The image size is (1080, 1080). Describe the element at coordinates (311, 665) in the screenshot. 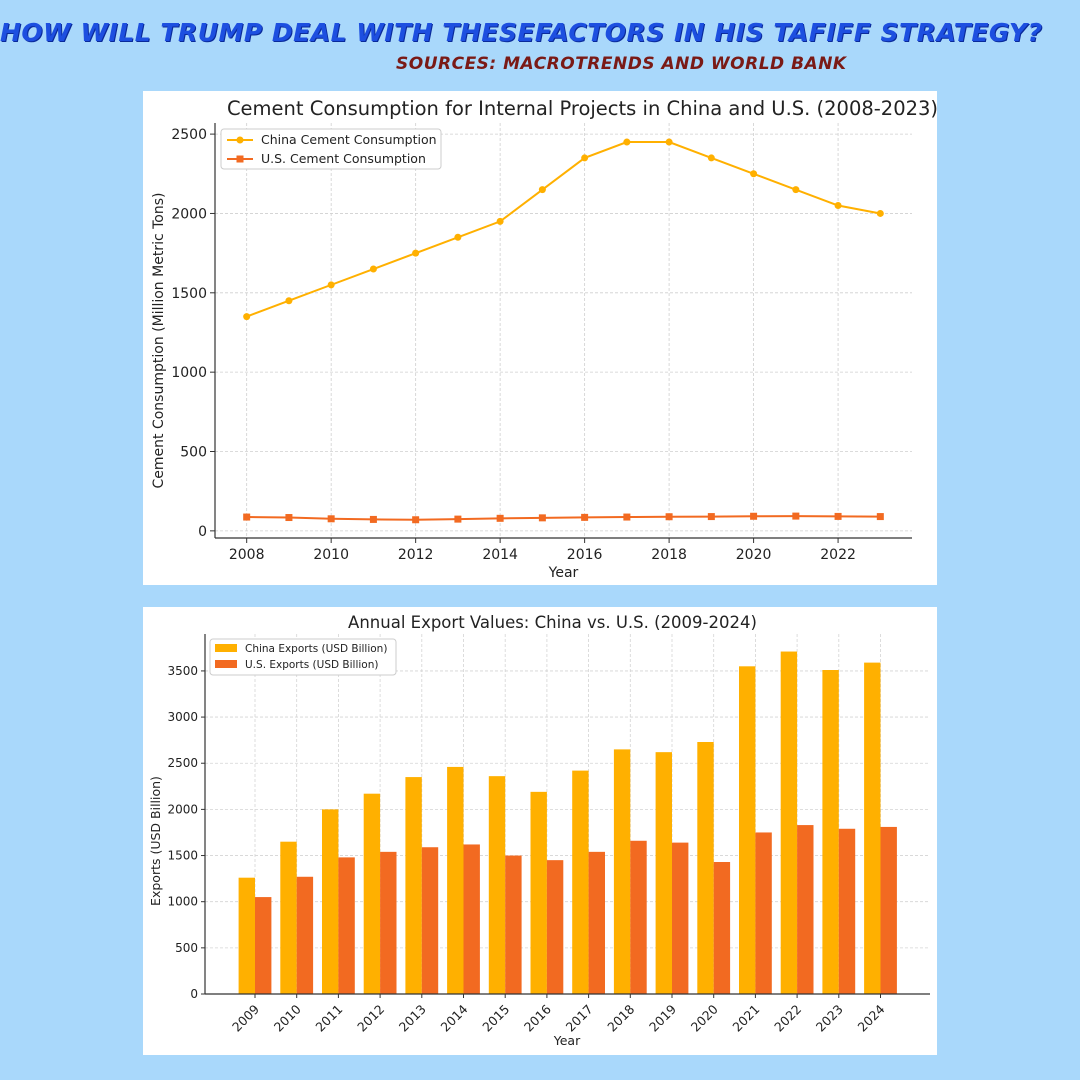

I see `legend-label: U.S. Exports (USD Billion)` at that location.